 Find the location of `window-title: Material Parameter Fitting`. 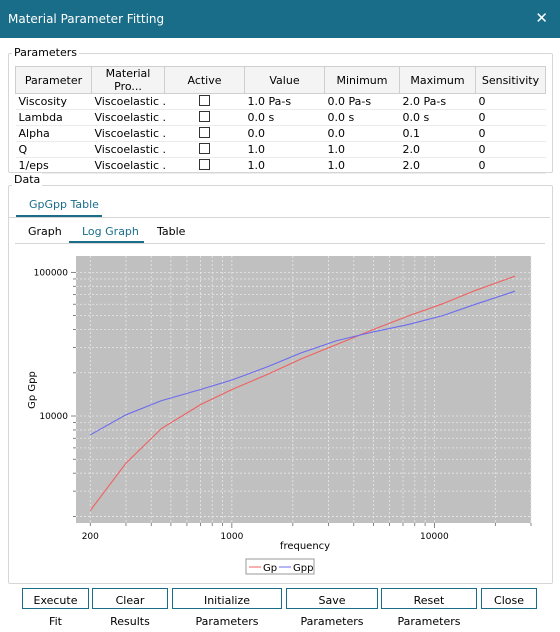

window-title: Material Parameter Fitting is located at coordinates (86, 19).